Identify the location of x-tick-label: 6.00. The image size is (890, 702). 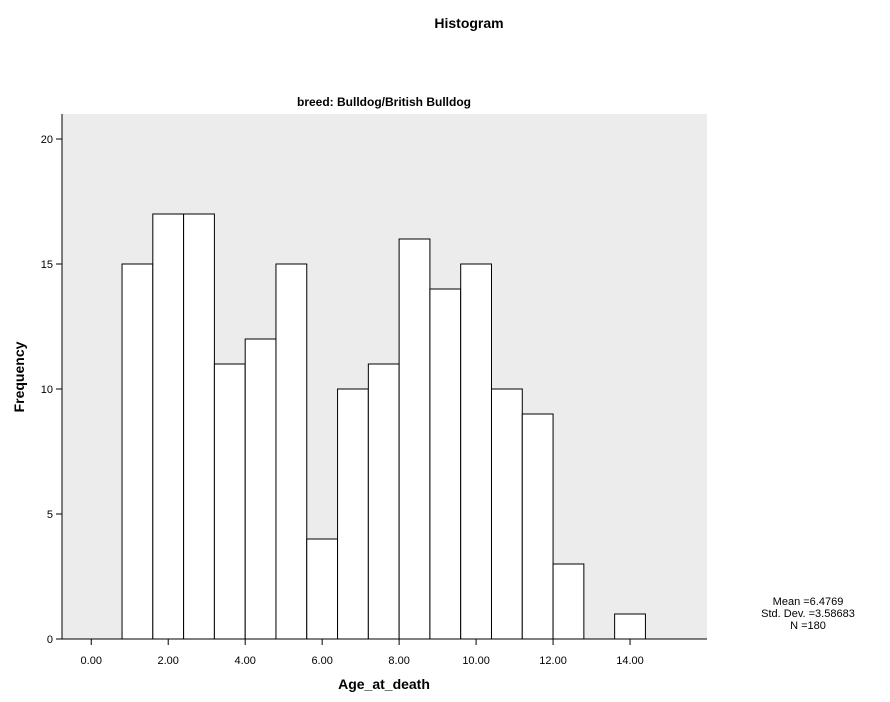
(321, 661).